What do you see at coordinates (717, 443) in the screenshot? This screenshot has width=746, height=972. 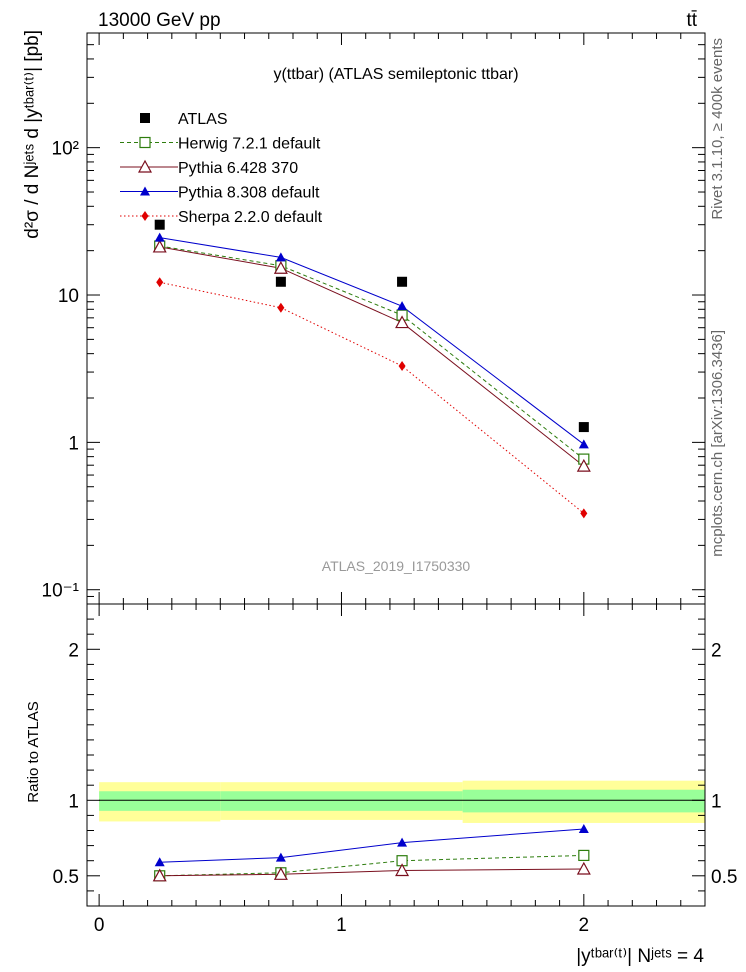 I see `source-label: mcplots.cern.ch [arXiv:1306.3436]` at bounding box center [717, 443].